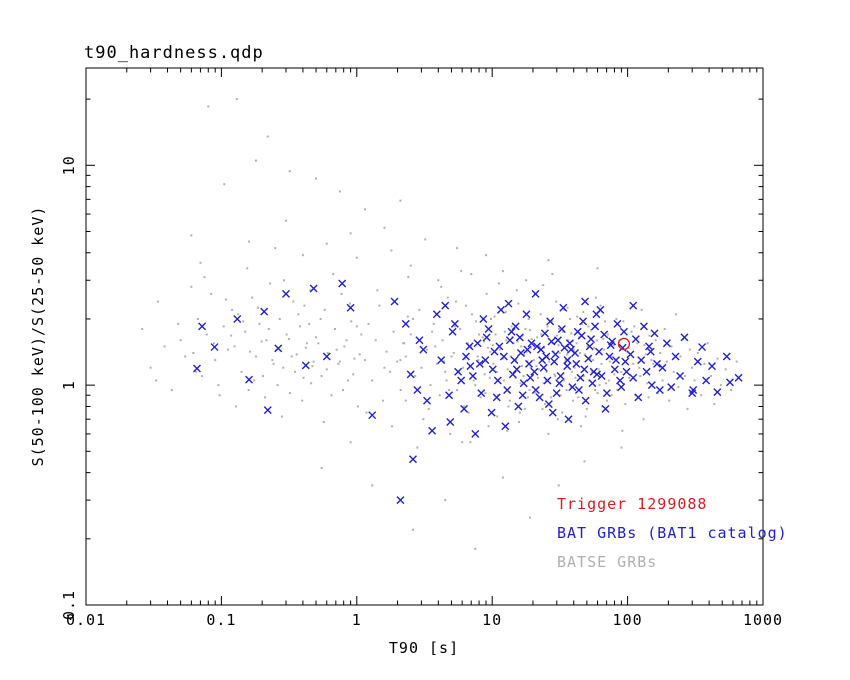 The image size is (850, 680). I want to click on plot-title: t90_hardness.qdp, so click(174, 53).